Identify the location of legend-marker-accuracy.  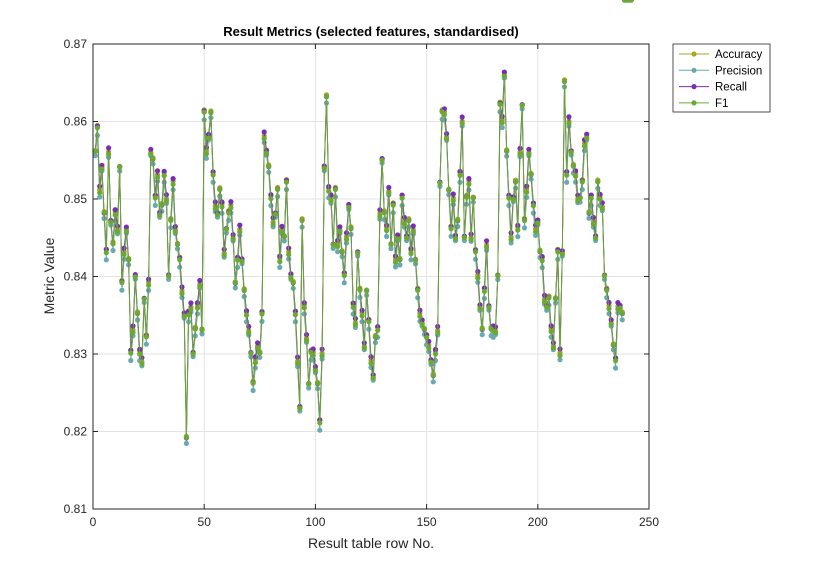
(694, 54).